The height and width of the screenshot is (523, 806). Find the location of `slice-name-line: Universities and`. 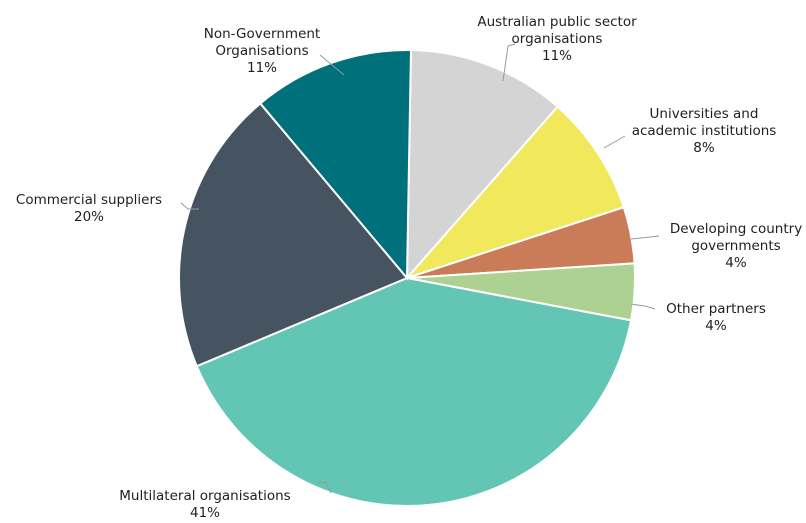

slice-name-line: Universities and is located at coordinates (704, 114).